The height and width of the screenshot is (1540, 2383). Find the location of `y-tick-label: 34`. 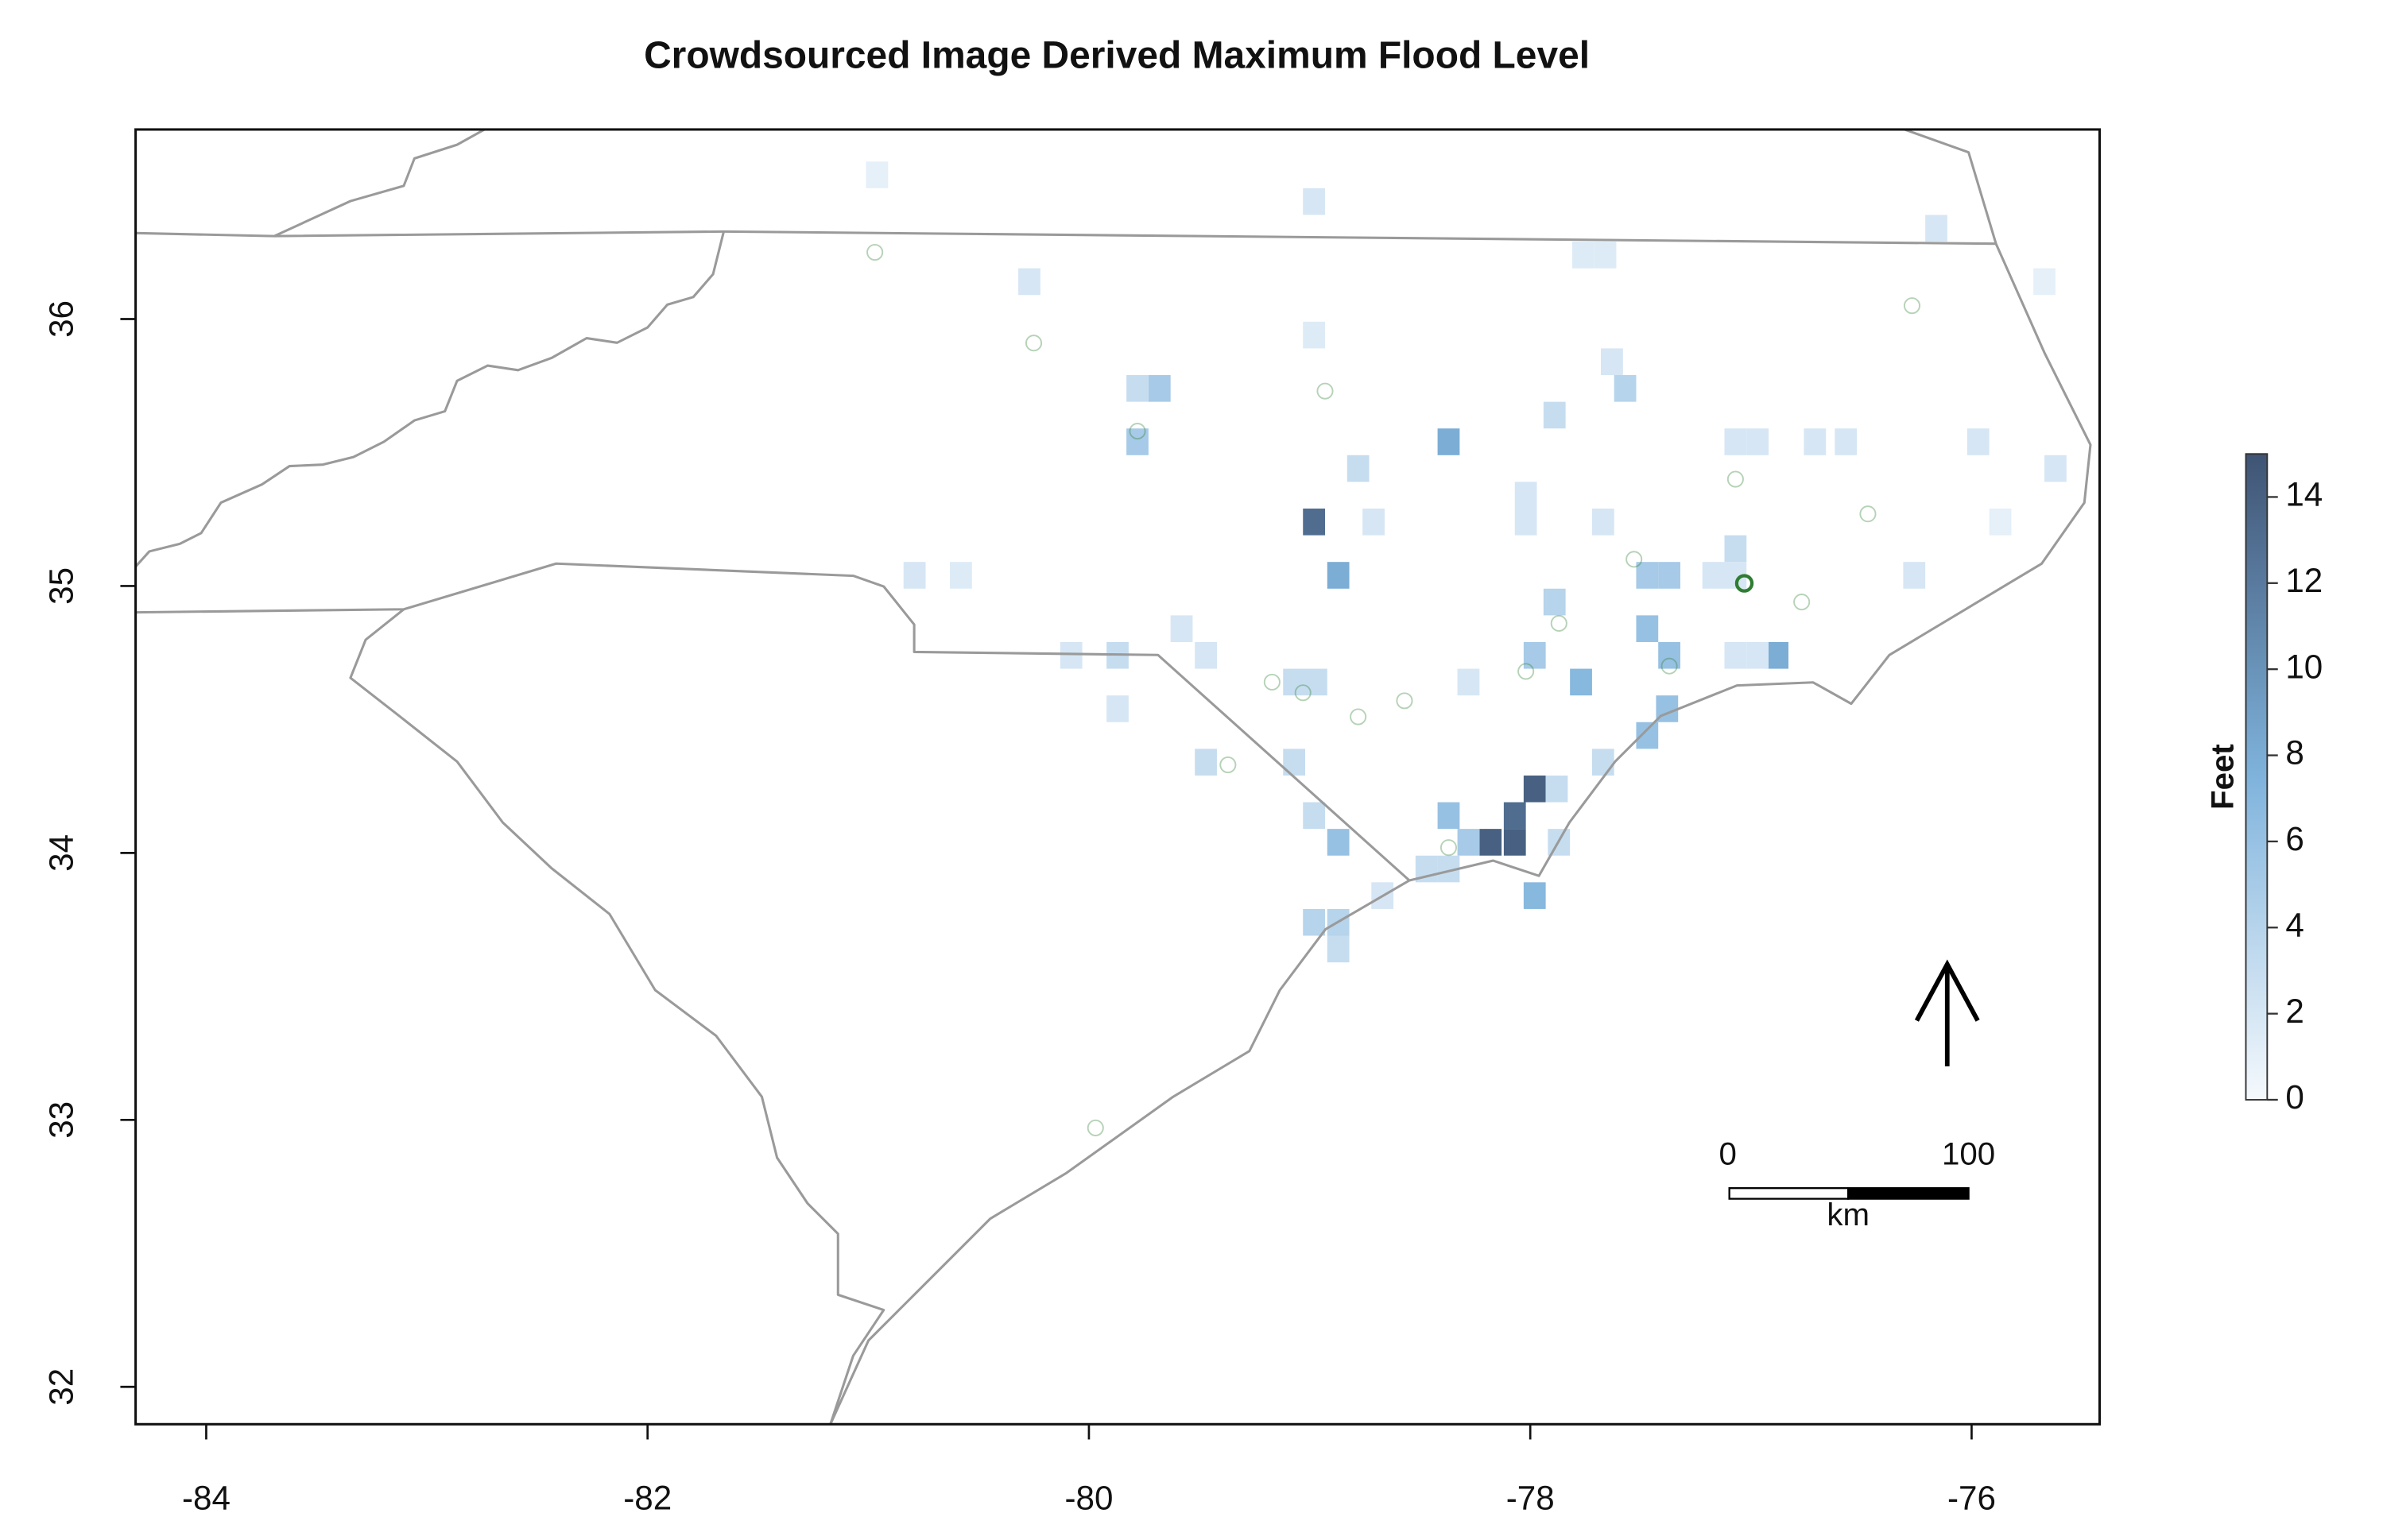

y-tick-label: 34 is located at coordinates (62, 853).